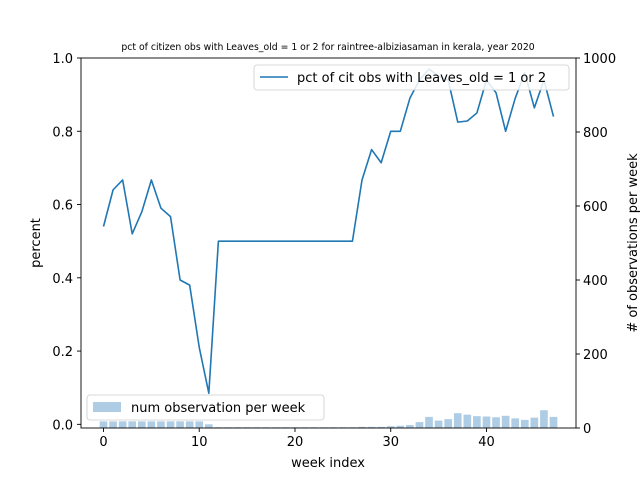  I want to click on y-tick-label: 0.2, so click(62, 352).